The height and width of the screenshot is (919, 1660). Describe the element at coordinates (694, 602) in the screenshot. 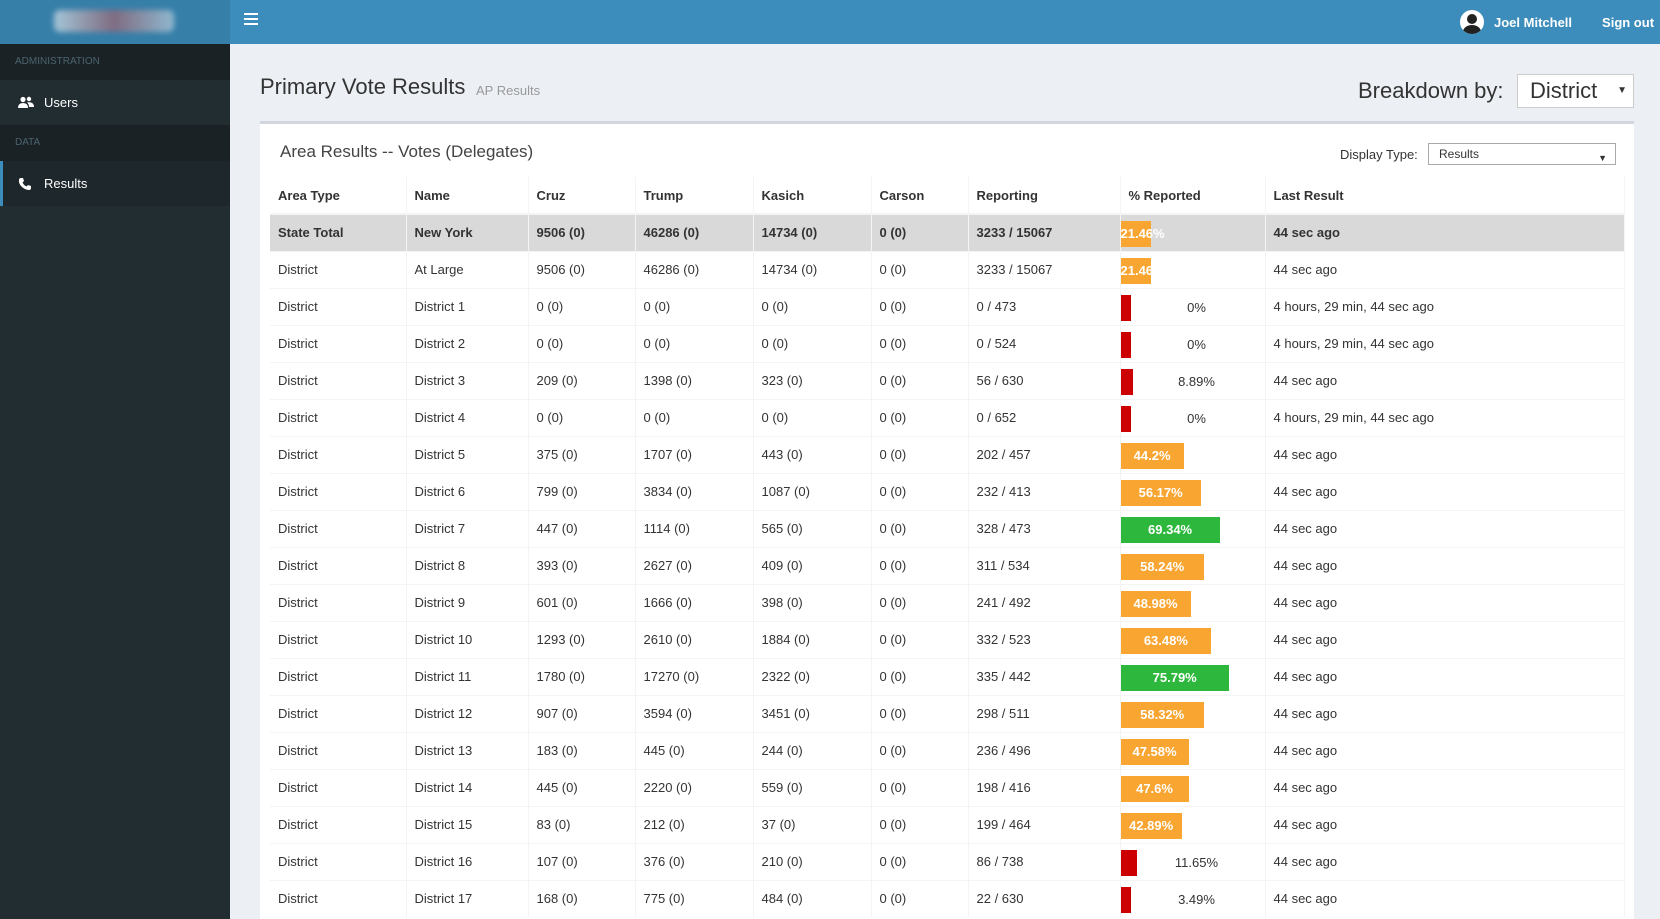

I see `cell-trump: 1666 (0)` at that location.